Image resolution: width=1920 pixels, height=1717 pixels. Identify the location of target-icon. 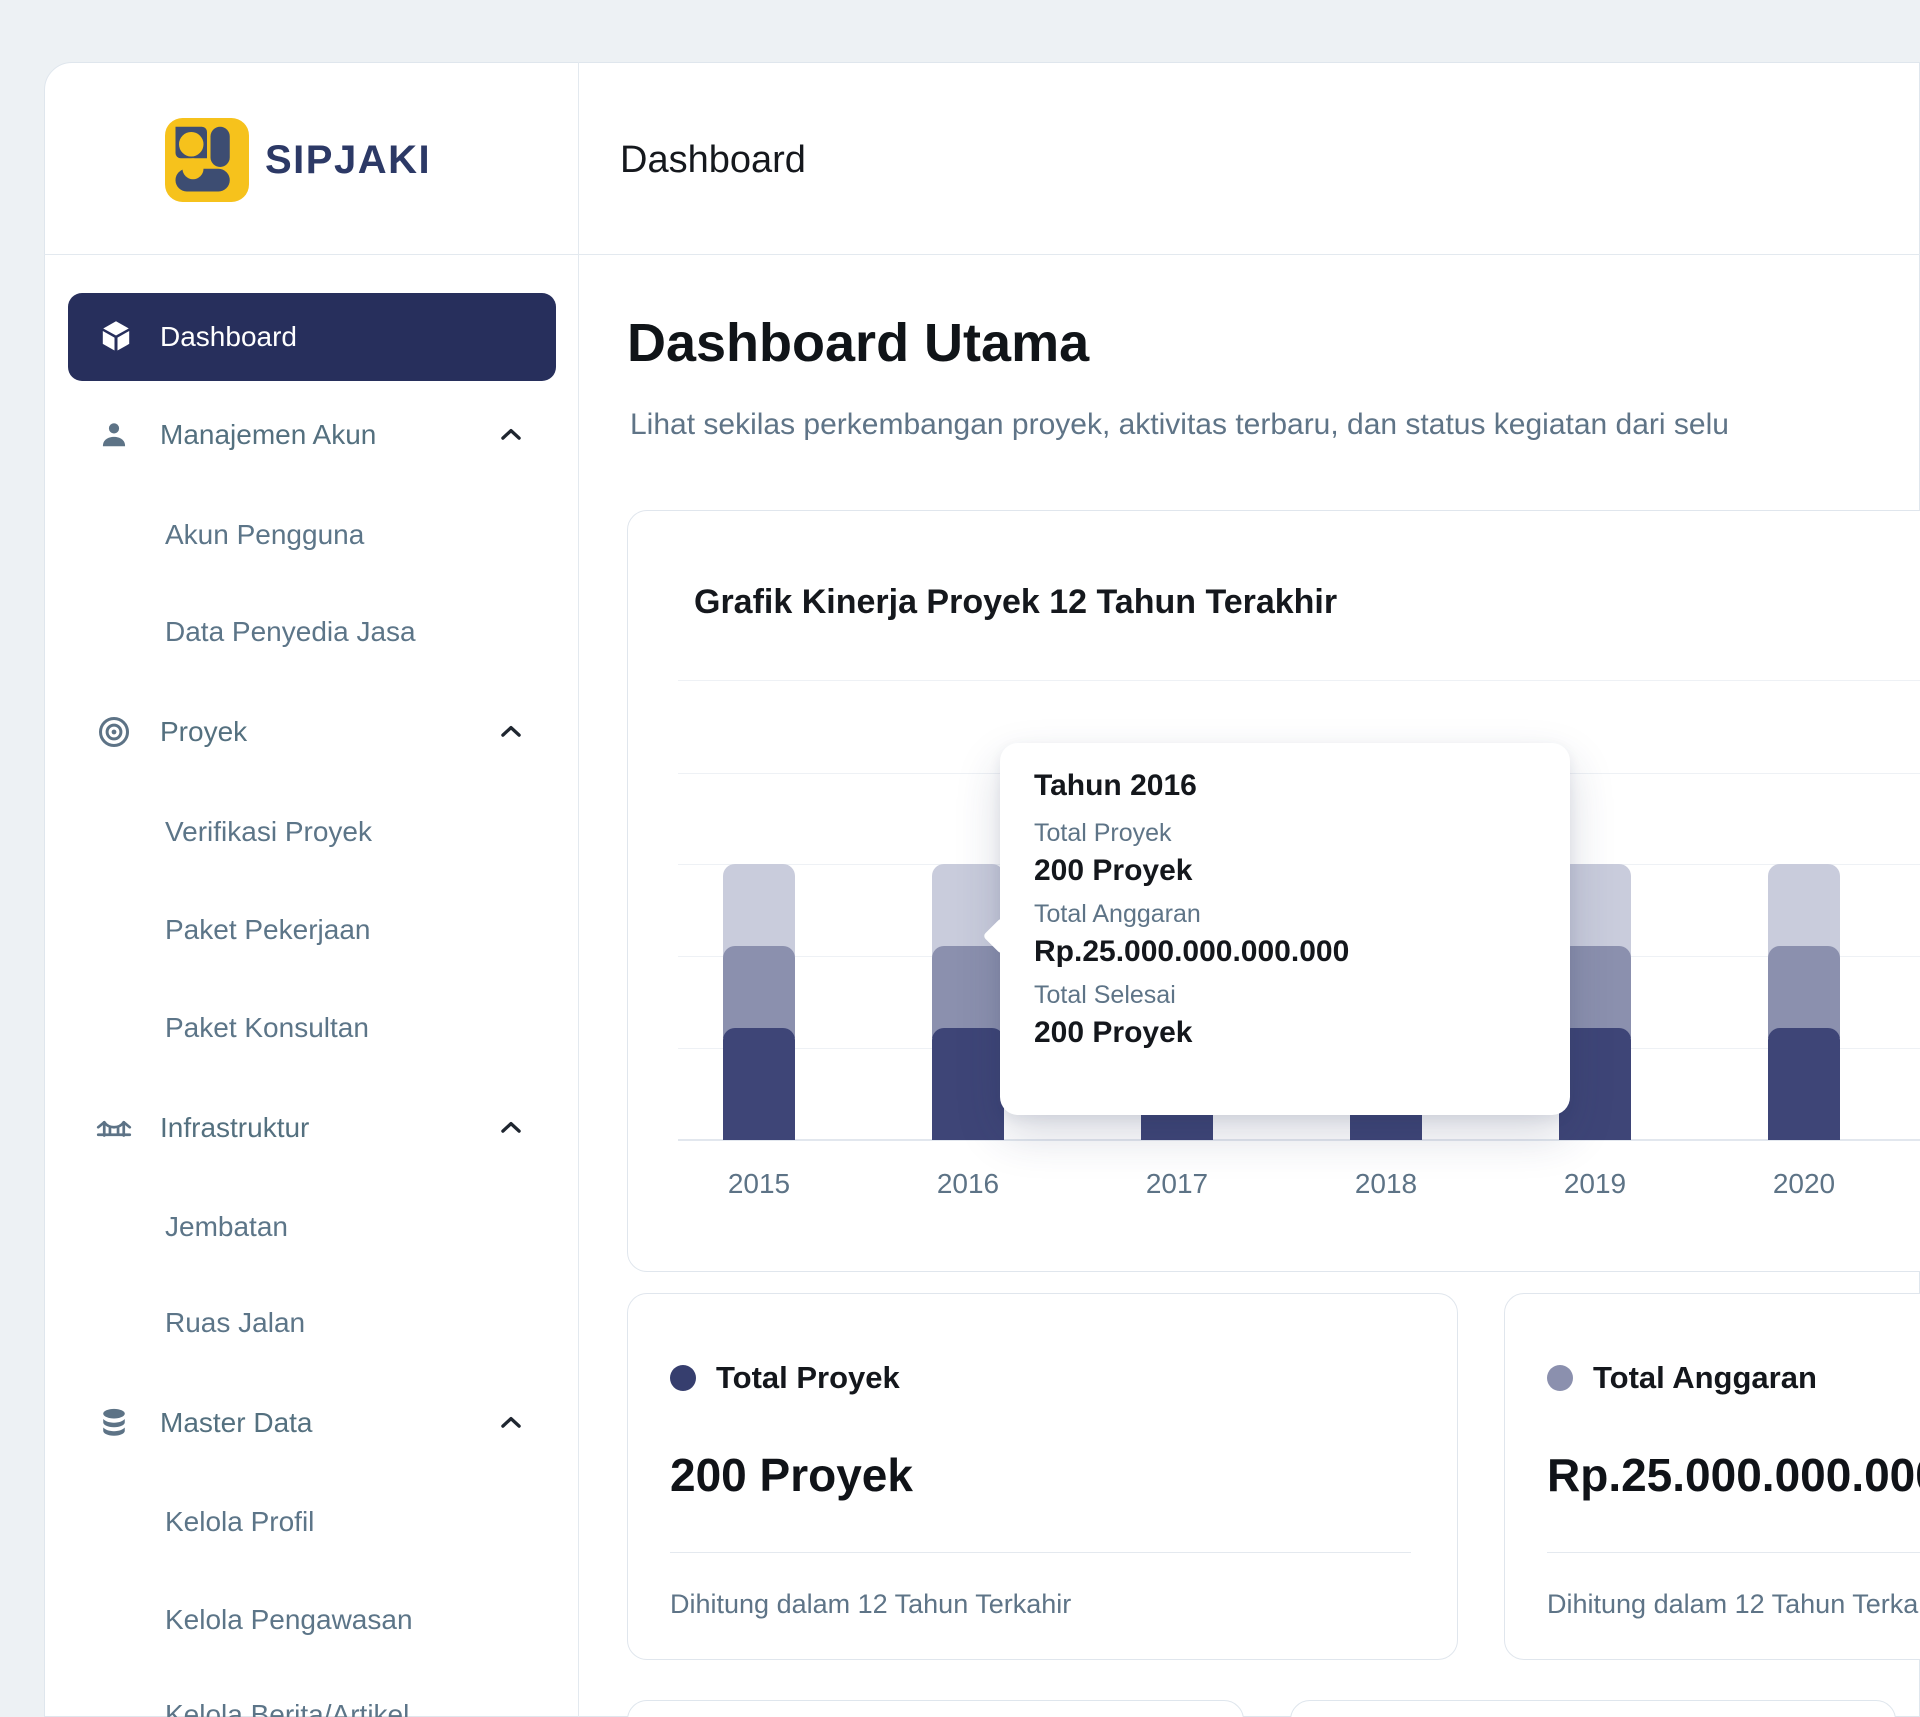
(114, 732).